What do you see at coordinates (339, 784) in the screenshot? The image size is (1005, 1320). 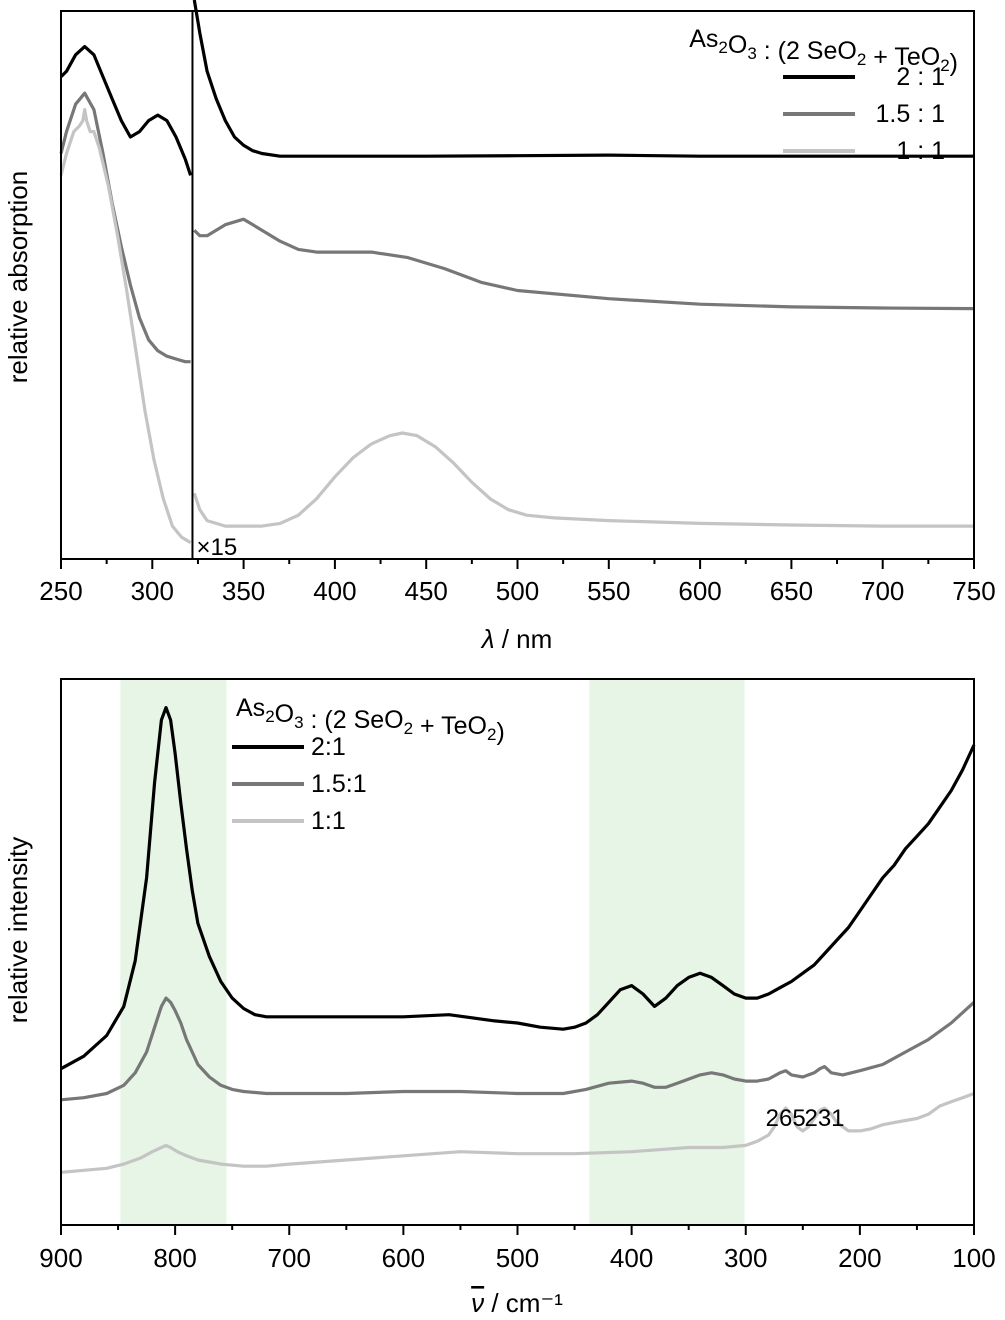 I see `legend-label: 1.5:1` at bounding box center [339, 784].